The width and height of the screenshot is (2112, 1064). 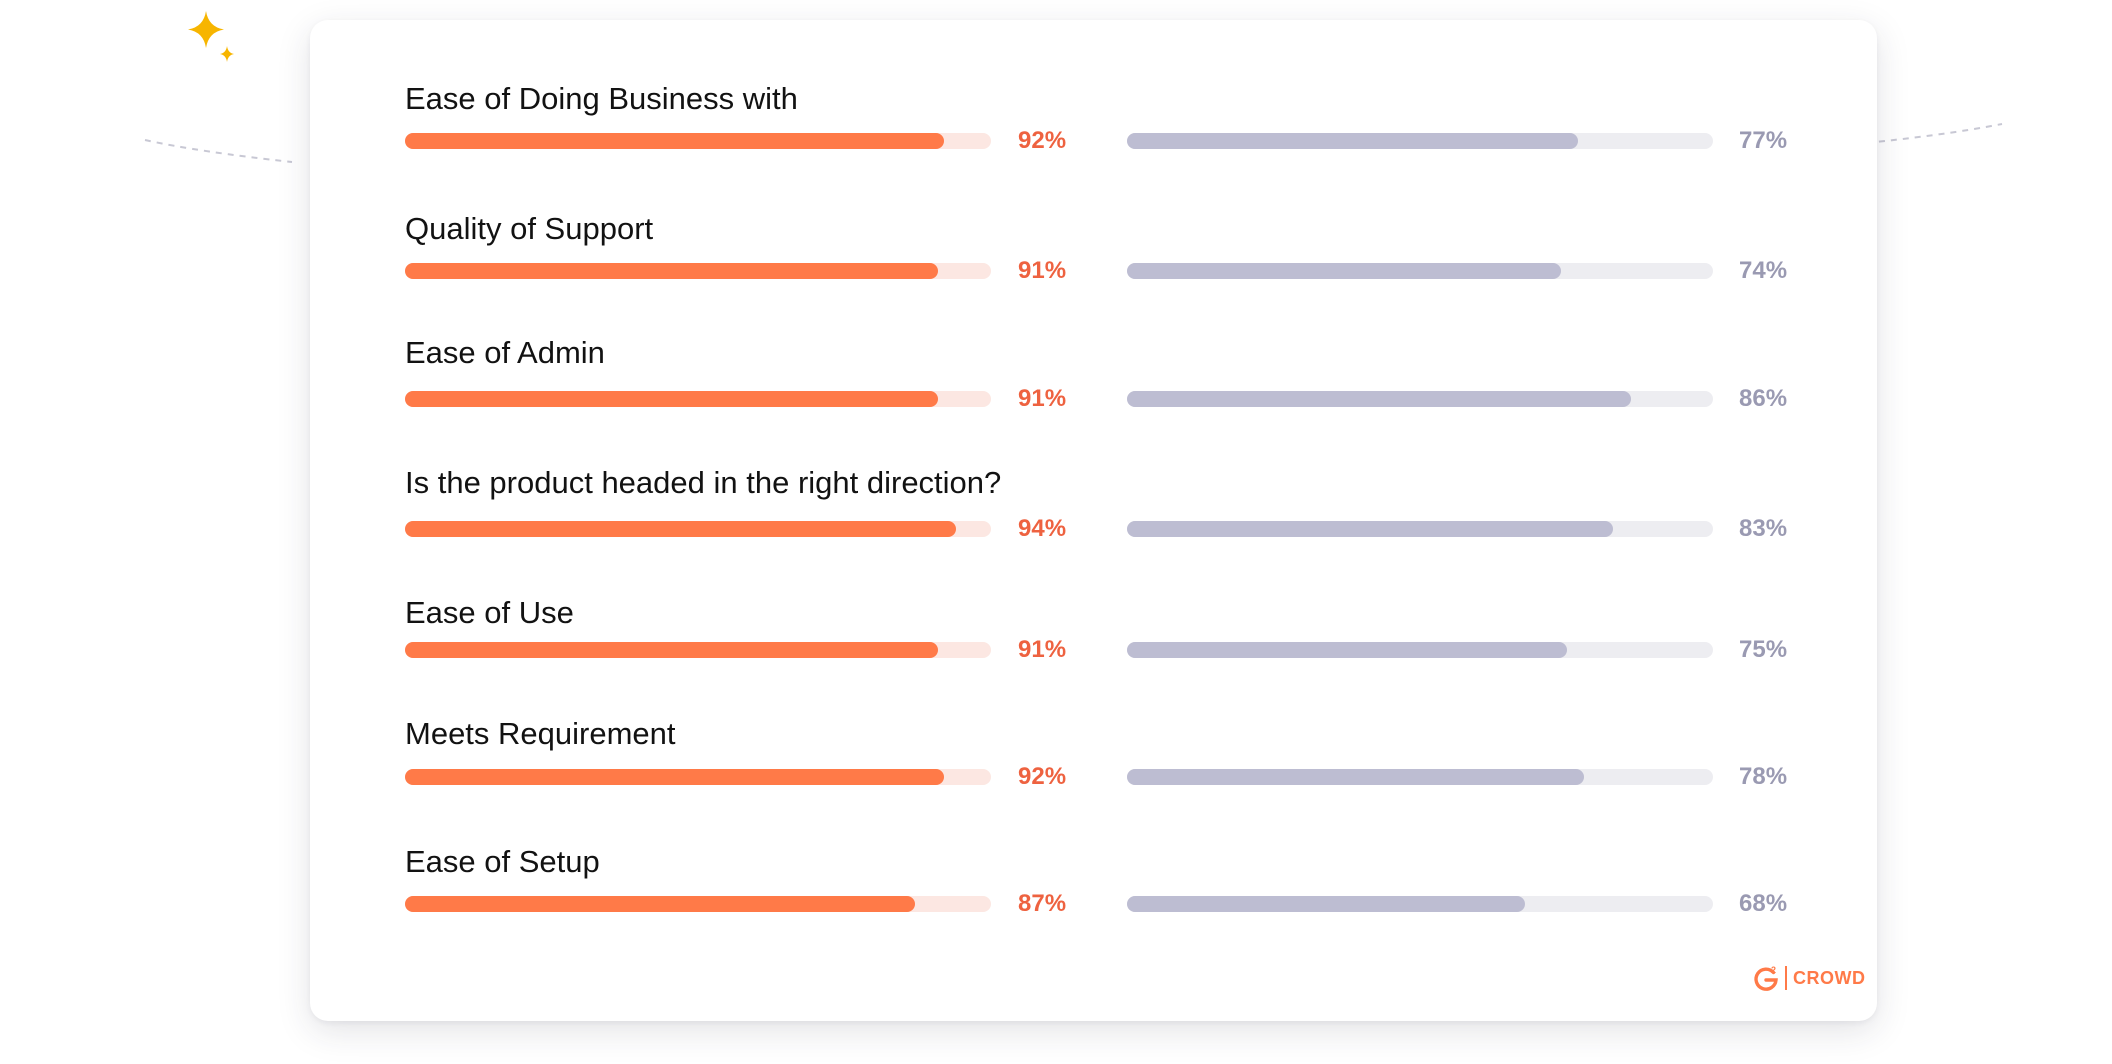 What do you see at coordinates (1763, 528) in the screenshot?
I see `value-label: 83%` at bounding box center [1763, 528].